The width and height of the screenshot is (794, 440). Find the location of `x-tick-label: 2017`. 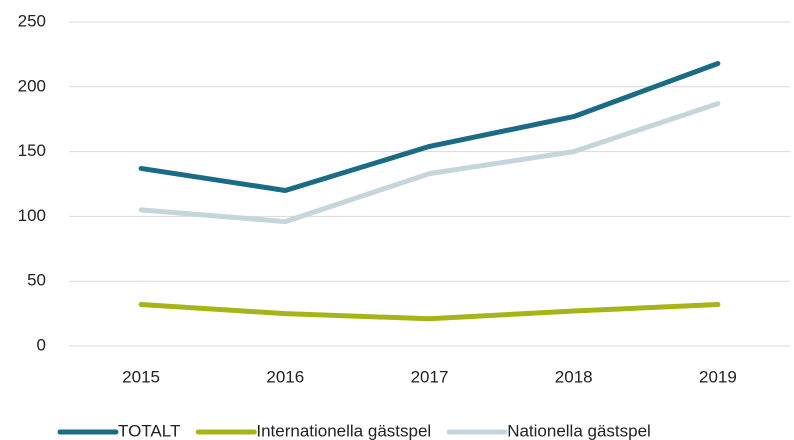

x-tick-label: 2017 is located at coordinates (430, 376).